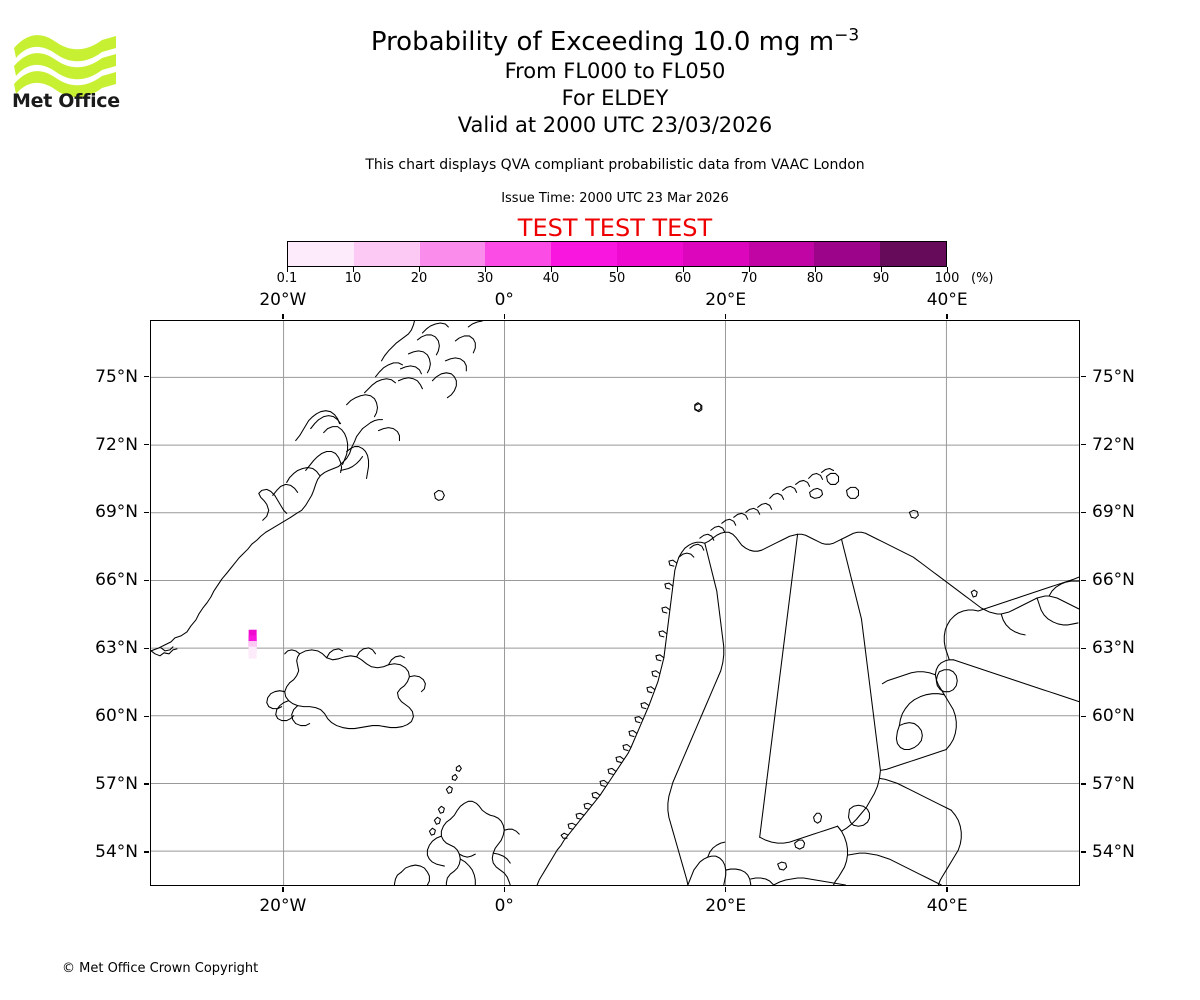 The height and width of the screenshot is (1000, 1200). What do you see at coordinates (1113, 648) in the screenshot?
I see `lat-label-right-63°N: 63°N` at bounding box center [1113, 648].